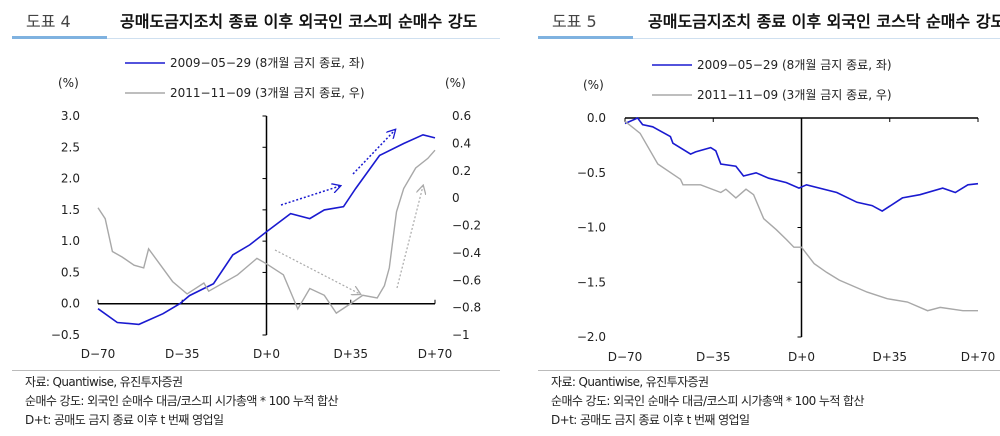 The image size is (1000, 436). What do you see at coordinates (70, 241) in the screenshot?
I see `y-tick-label-left: 1.0` at bounding box center [70, 241].